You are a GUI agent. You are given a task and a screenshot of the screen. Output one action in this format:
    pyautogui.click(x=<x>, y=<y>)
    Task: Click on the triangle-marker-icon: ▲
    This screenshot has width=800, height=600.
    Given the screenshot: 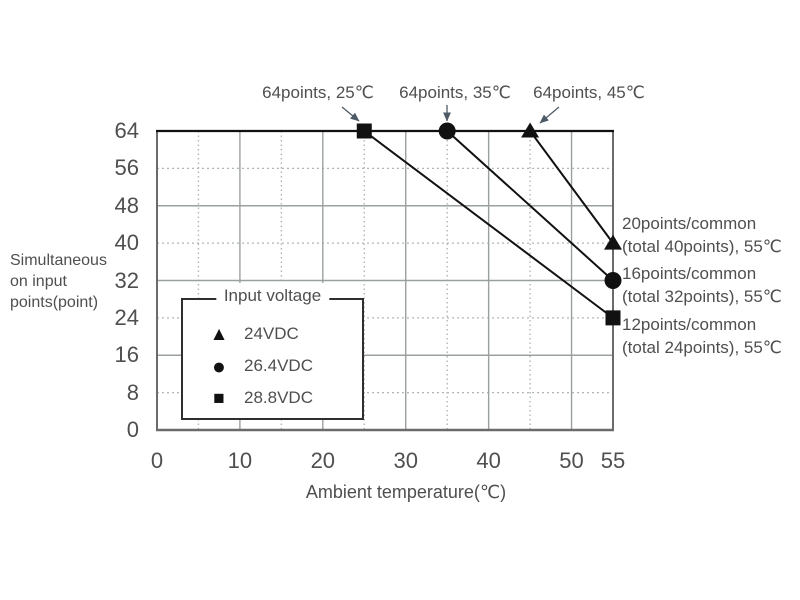 What is the action you would take?
    pyautogui.click(x=219, y=334)
    